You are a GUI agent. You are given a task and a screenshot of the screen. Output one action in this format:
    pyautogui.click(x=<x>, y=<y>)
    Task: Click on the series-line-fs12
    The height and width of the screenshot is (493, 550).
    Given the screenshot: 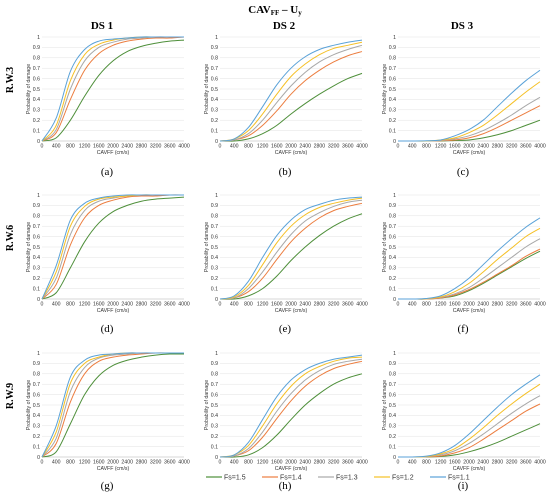 What is the action you would take?
    pyautogui.click(x=291, y=407)
    